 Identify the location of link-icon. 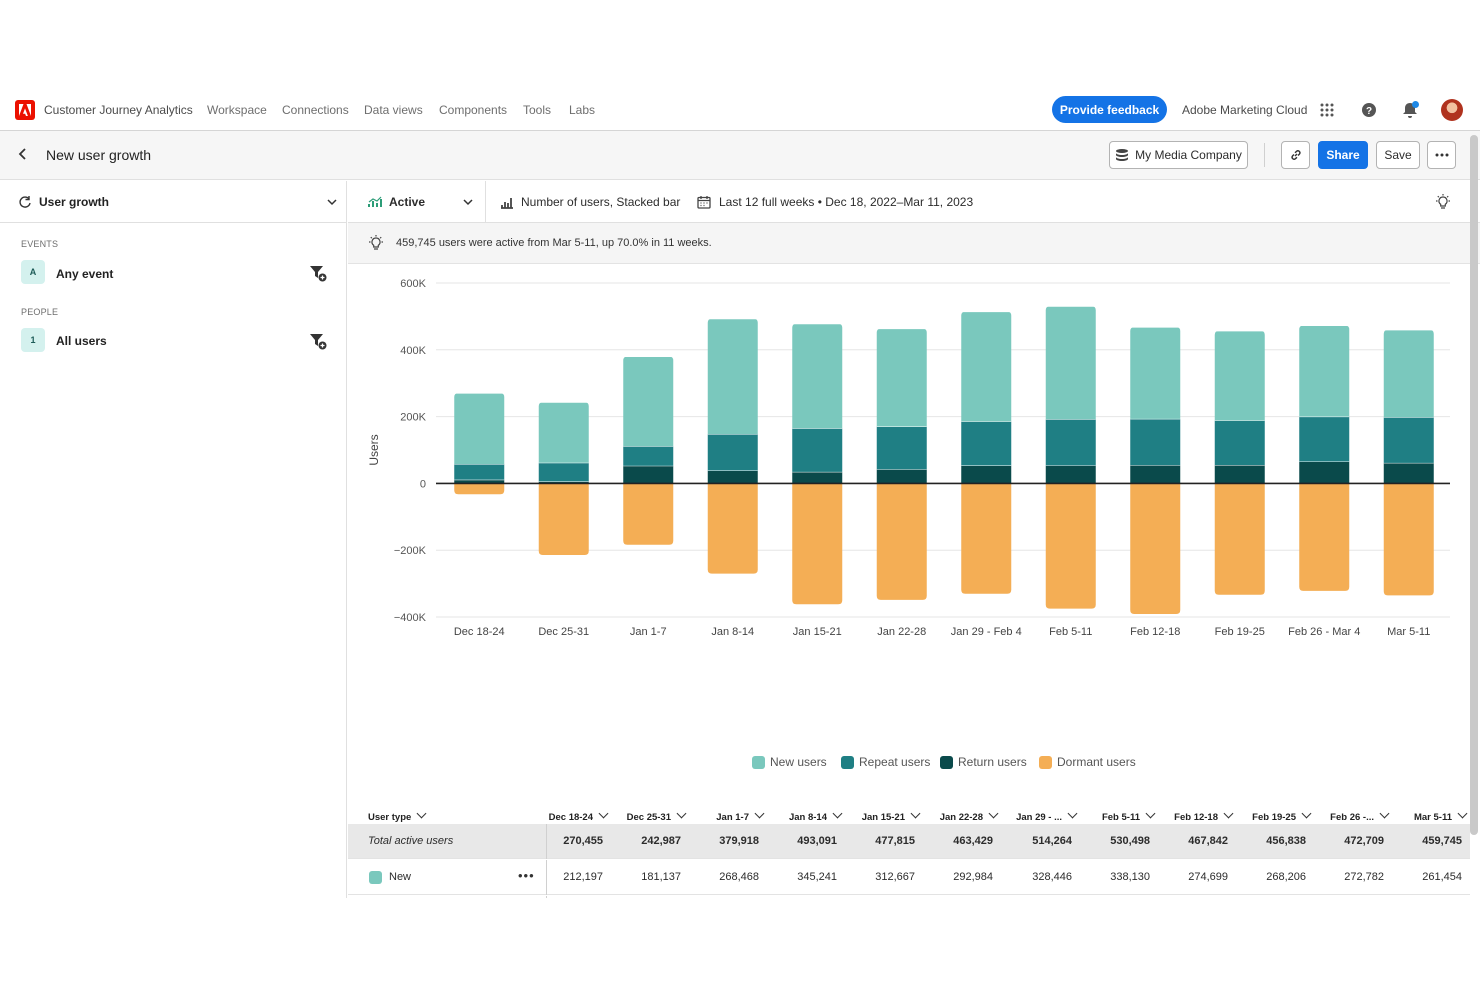
(1295, 155).